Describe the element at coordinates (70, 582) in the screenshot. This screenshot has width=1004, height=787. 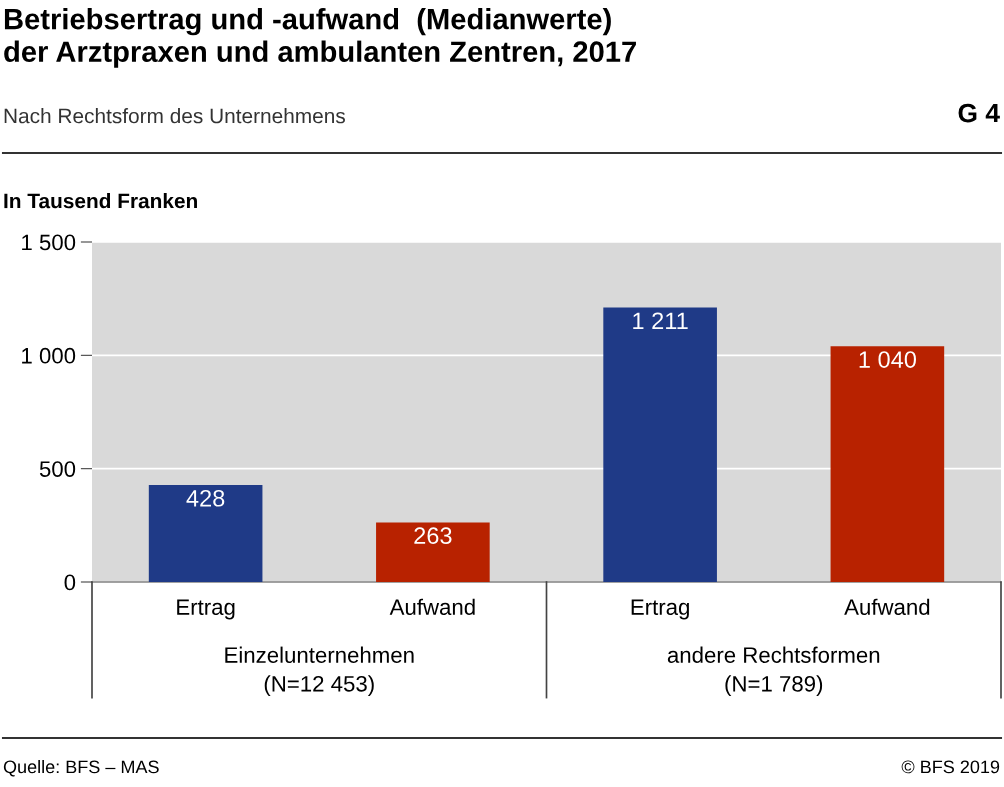
I see `y-tick-label: 0` at that location.